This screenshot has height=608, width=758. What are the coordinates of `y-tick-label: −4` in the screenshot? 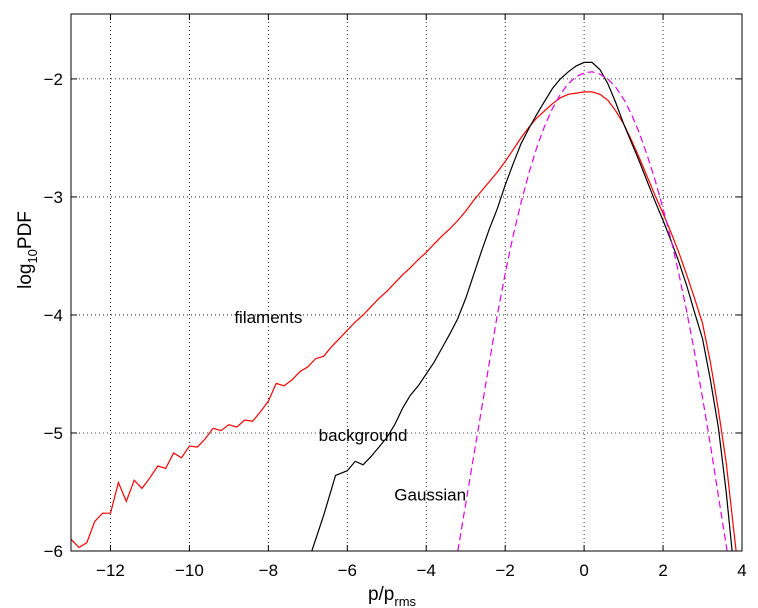 It's located at (53, 315).